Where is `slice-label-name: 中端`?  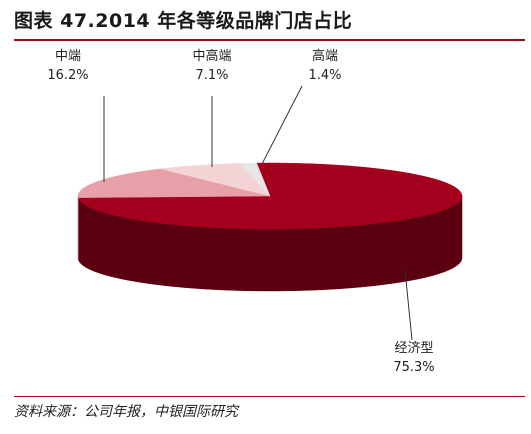
slice-label-name: 中端 is located at coordinates (68, 56).